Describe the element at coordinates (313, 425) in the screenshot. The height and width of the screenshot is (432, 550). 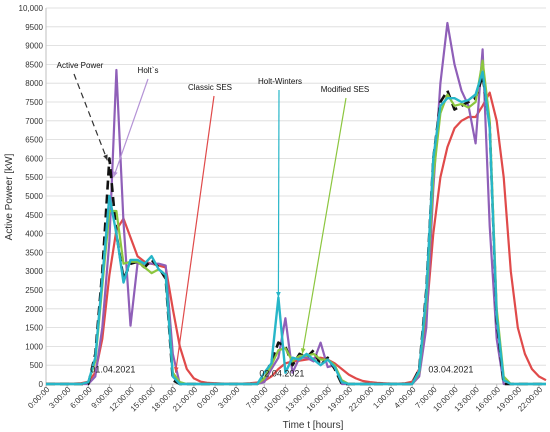
I see `x-axis-label: Time t [hours]` at that location.